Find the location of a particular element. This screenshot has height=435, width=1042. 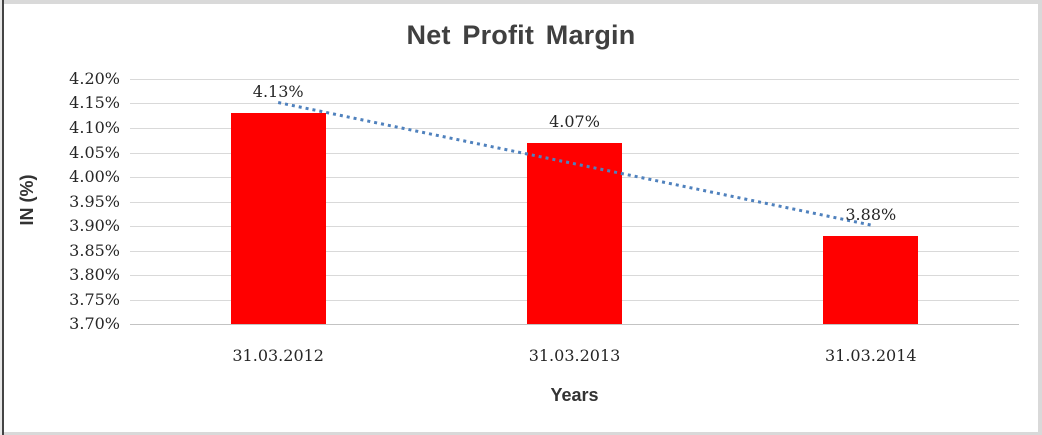

x-tick-label: 31.03.2014 is located at coordinates (870, 355).